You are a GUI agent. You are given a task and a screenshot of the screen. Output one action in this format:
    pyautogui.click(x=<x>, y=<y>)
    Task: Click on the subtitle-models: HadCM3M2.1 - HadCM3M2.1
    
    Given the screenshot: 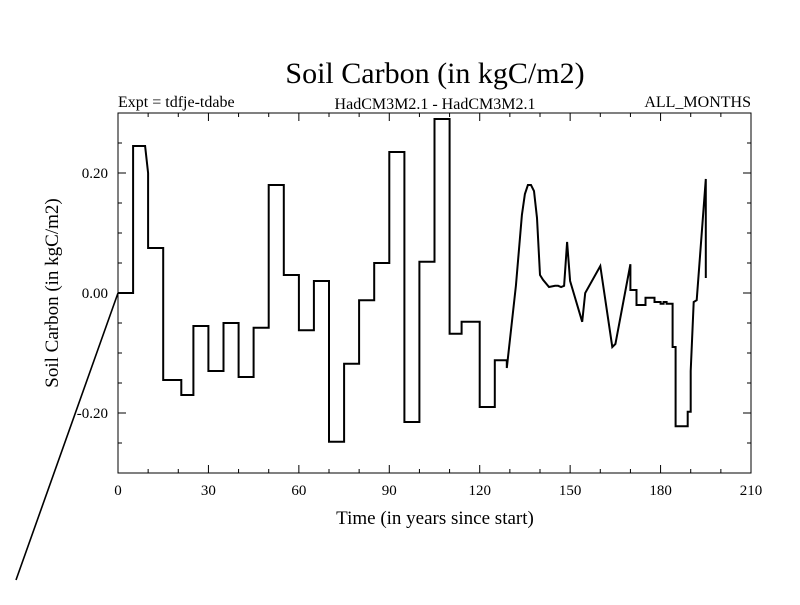 What is the action you would take?
    pyautogui.click(x=435, y=104)
    